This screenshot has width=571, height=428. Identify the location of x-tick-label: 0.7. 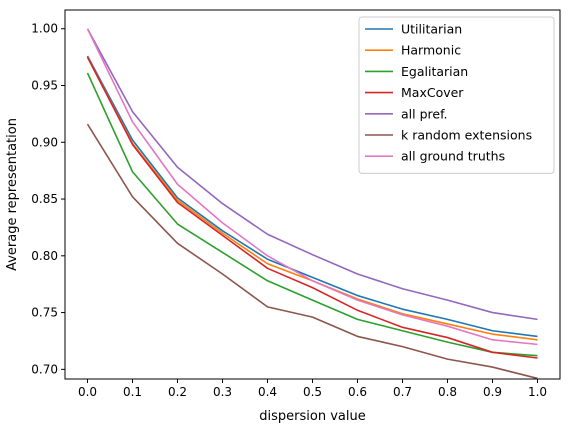
(402, 392).